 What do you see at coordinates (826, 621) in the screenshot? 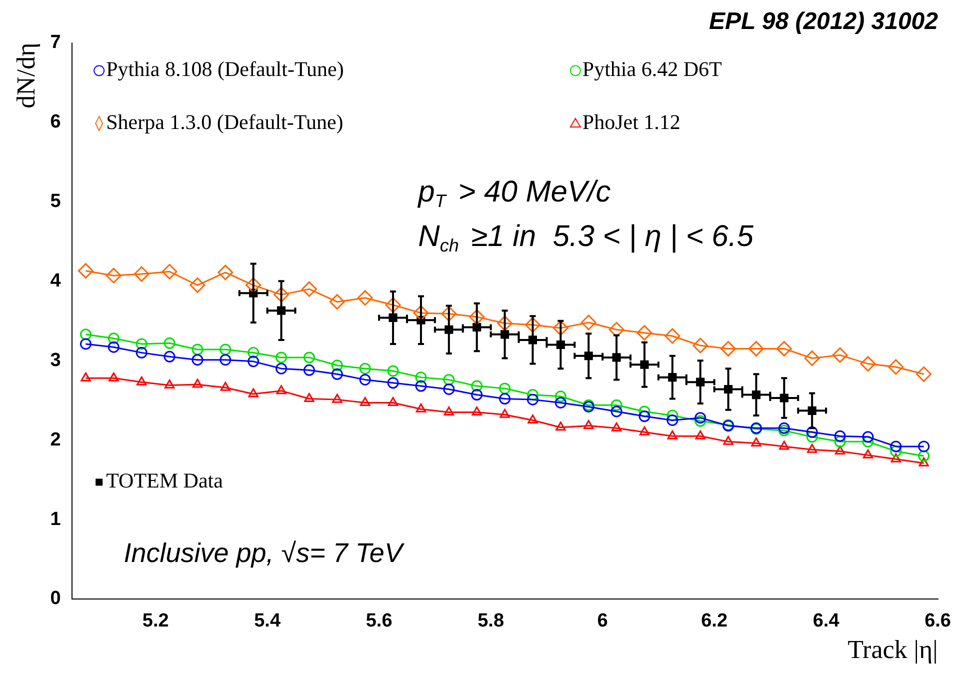
I see `x-tick-label: 6.4` at bounding box center [826, 621].